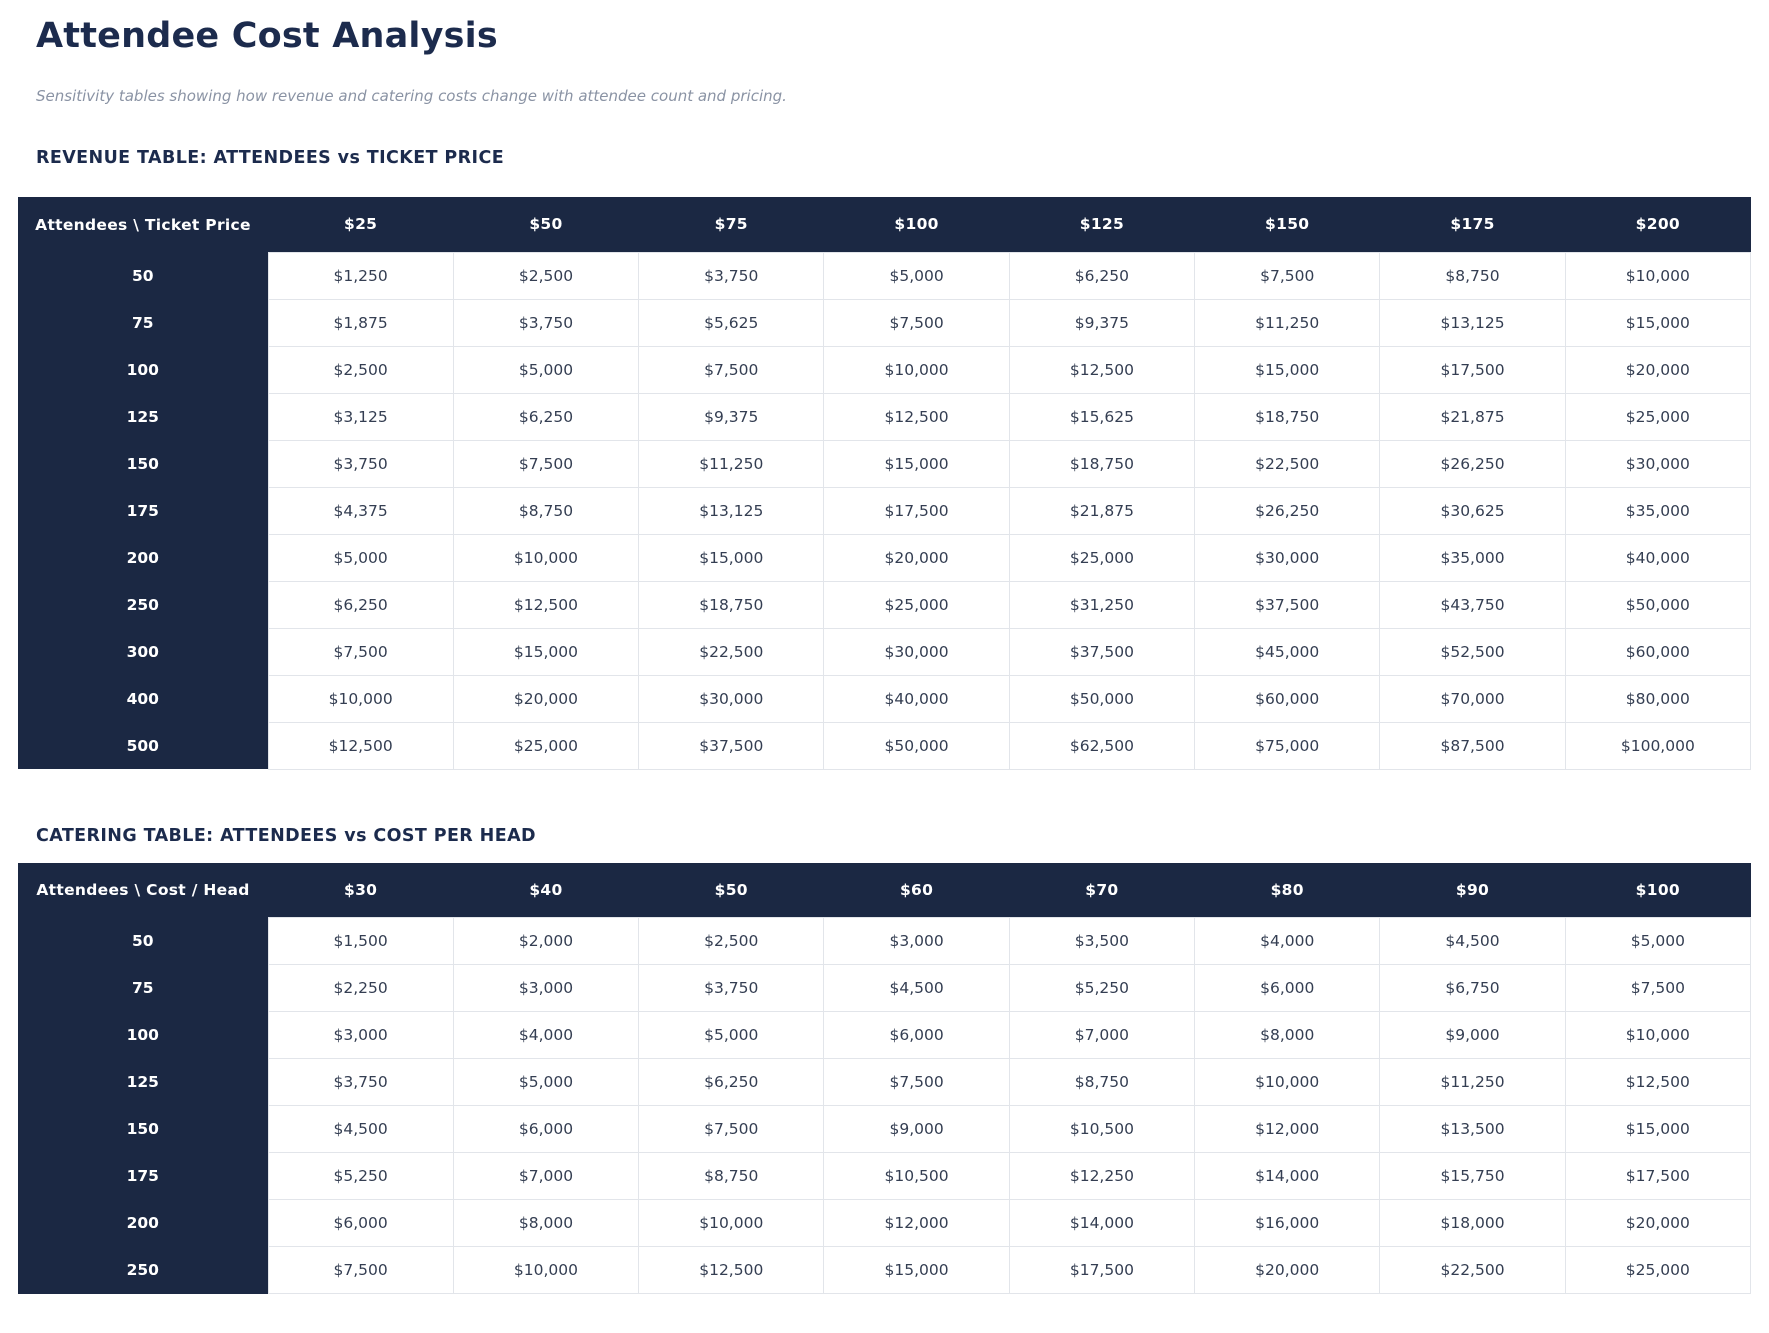 This screenshot has width=1769, height=1333. I want to click on value-cell: $7,000, so click(546, 1176).